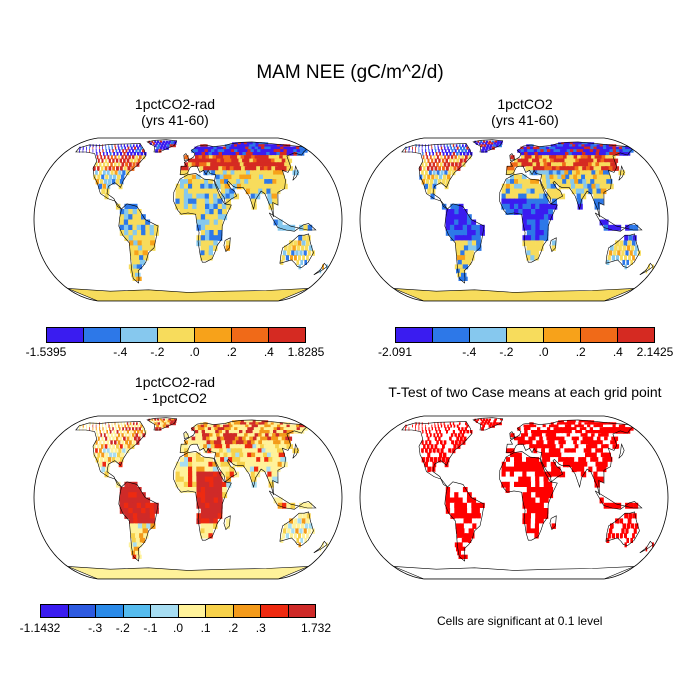 This screenshot has height=700, width=700. I want to click on coastline-newzealand, so click(646, 547).